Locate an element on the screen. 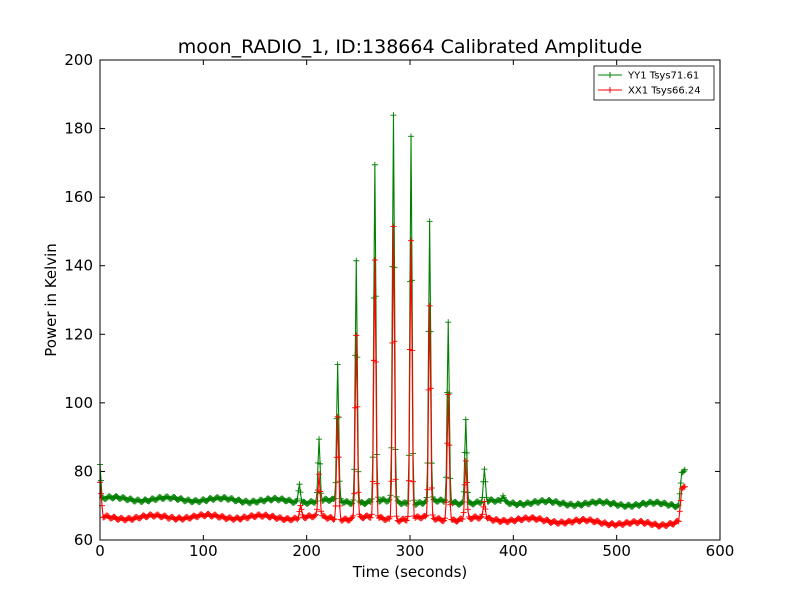  x-tick-label: 200 is located at coordinates (306, 551).